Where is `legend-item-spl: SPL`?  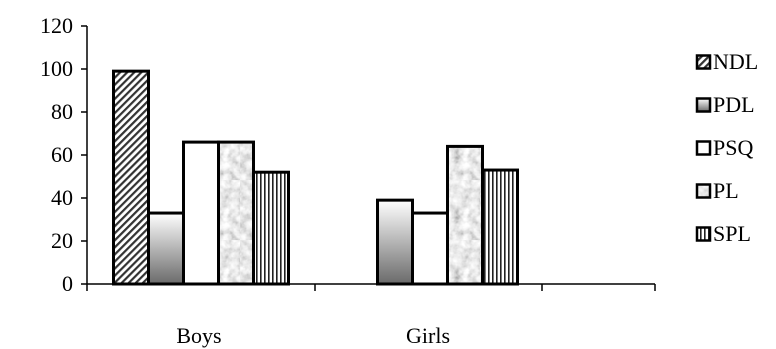
legend-item-spl: SPL is located at coordinates (723, 233).